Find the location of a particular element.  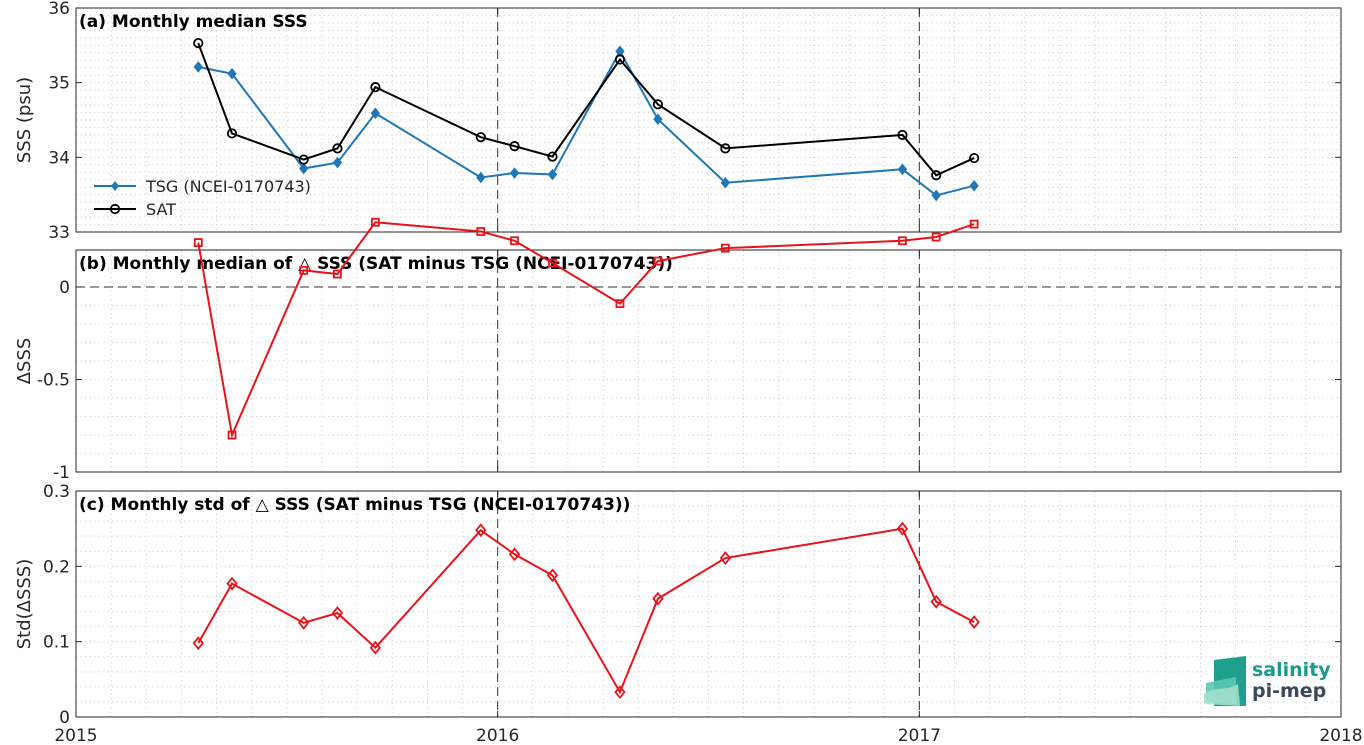

x-tick-label: 2015 is located at coordinates (75, 735).